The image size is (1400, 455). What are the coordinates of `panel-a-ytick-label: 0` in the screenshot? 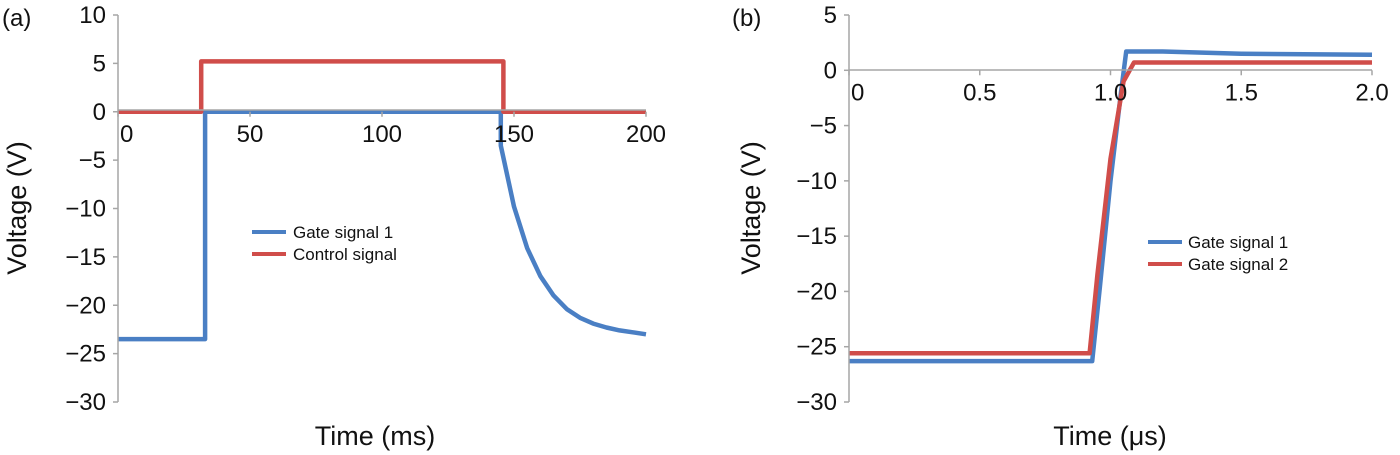 It's located at (99, 112).